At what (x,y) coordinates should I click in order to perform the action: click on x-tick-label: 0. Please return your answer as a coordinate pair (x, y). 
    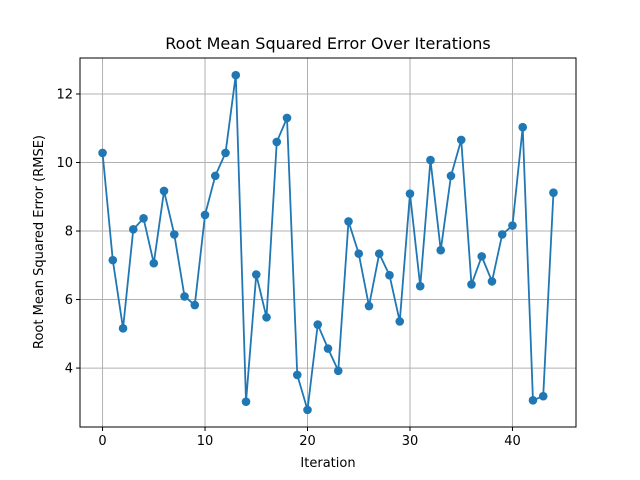
    Looking at the image, I should click on (102, 441).